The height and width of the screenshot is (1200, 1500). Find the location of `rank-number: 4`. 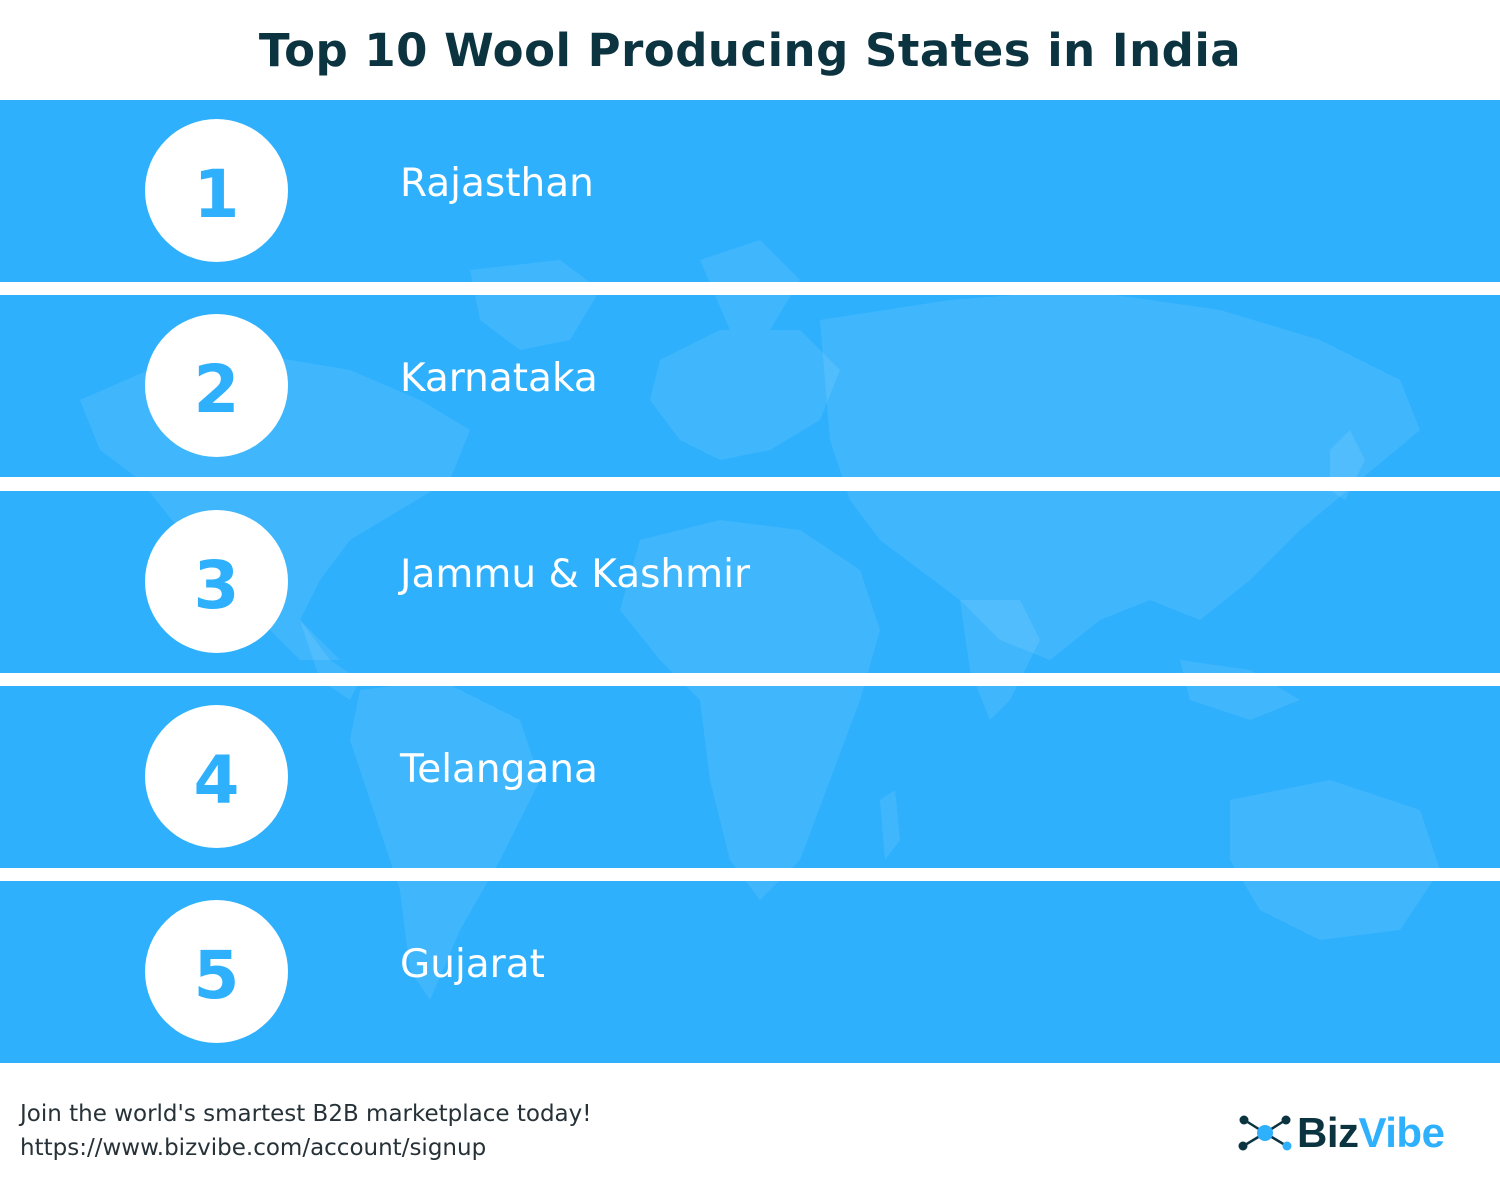

rank-number: 4 is located at coordinates (216, 780).